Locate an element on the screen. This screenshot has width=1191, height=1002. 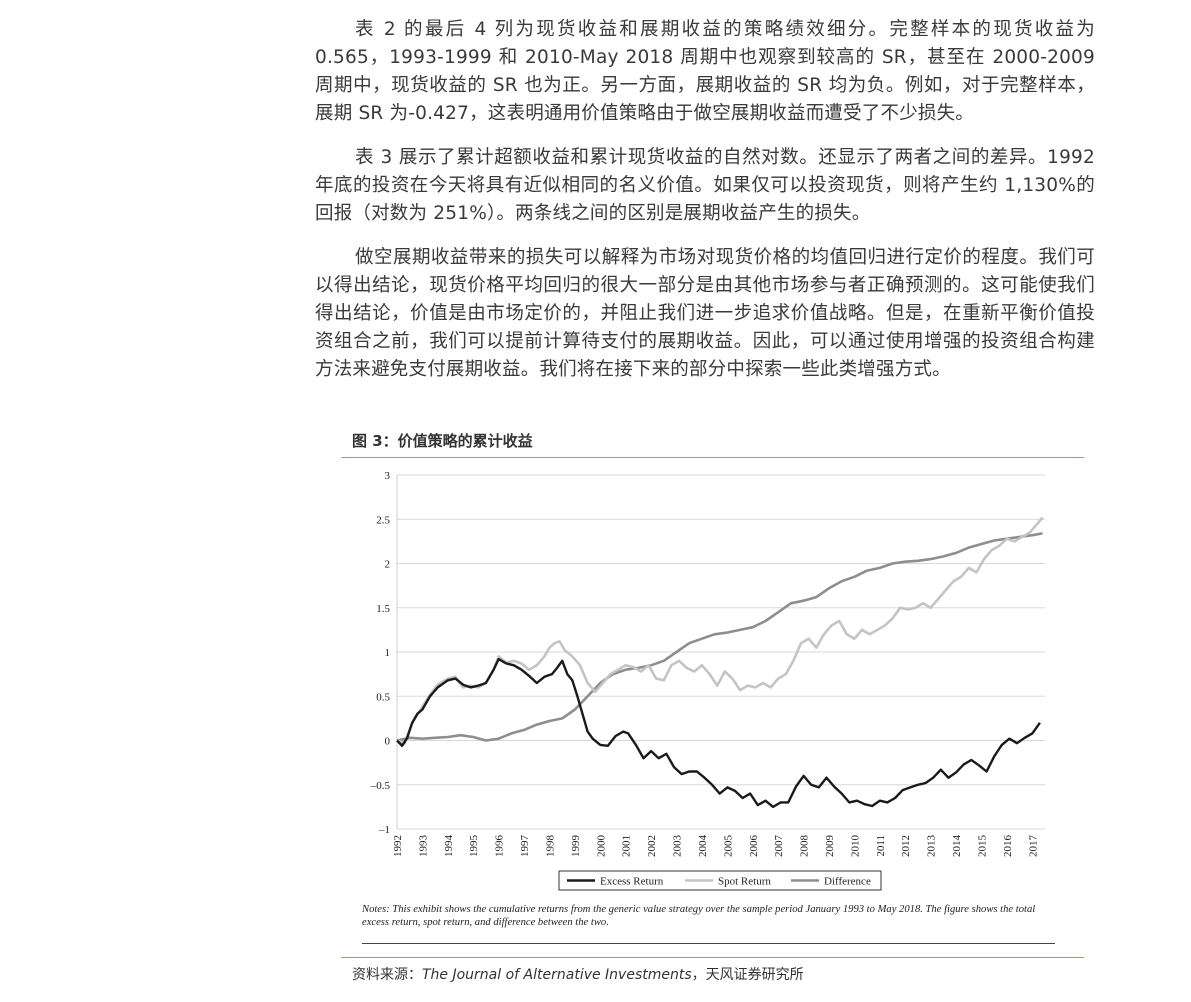
y-tick-label: 0.5 is located at coordinates (383, 697).